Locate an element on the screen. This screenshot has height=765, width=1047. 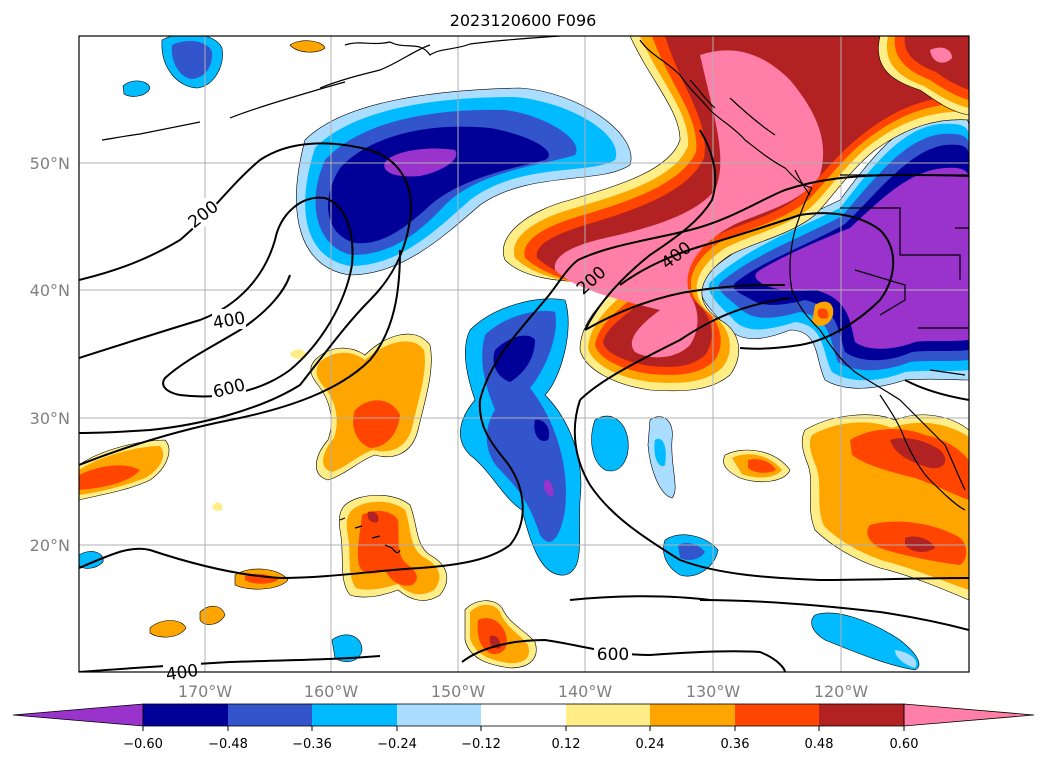
colorbar-extend-low is located at coordinates (78, 715).